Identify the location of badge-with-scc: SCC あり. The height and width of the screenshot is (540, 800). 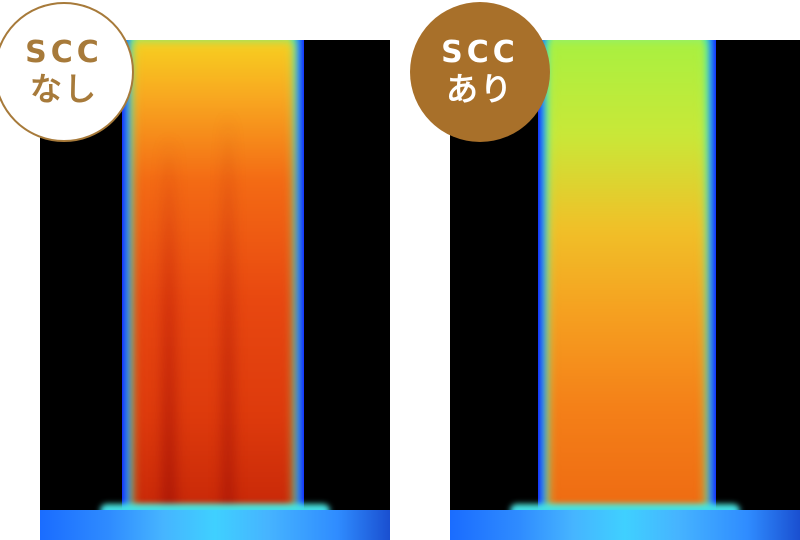
(480, 72).